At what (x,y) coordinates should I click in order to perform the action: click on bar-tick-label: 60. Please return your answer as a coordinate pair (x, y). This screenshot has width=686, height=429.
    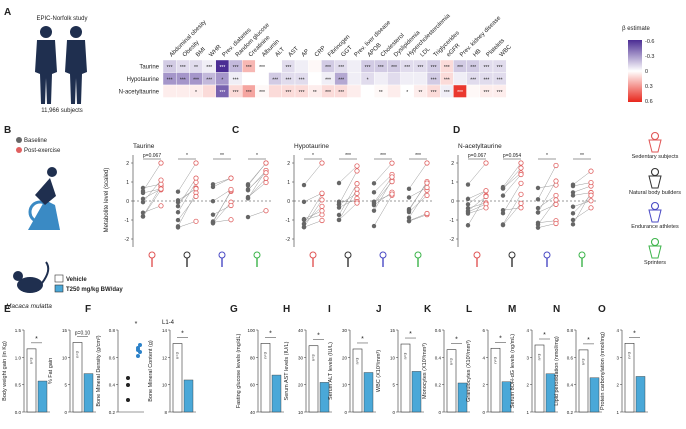
    Looking at the image, I should click on (253, 385).